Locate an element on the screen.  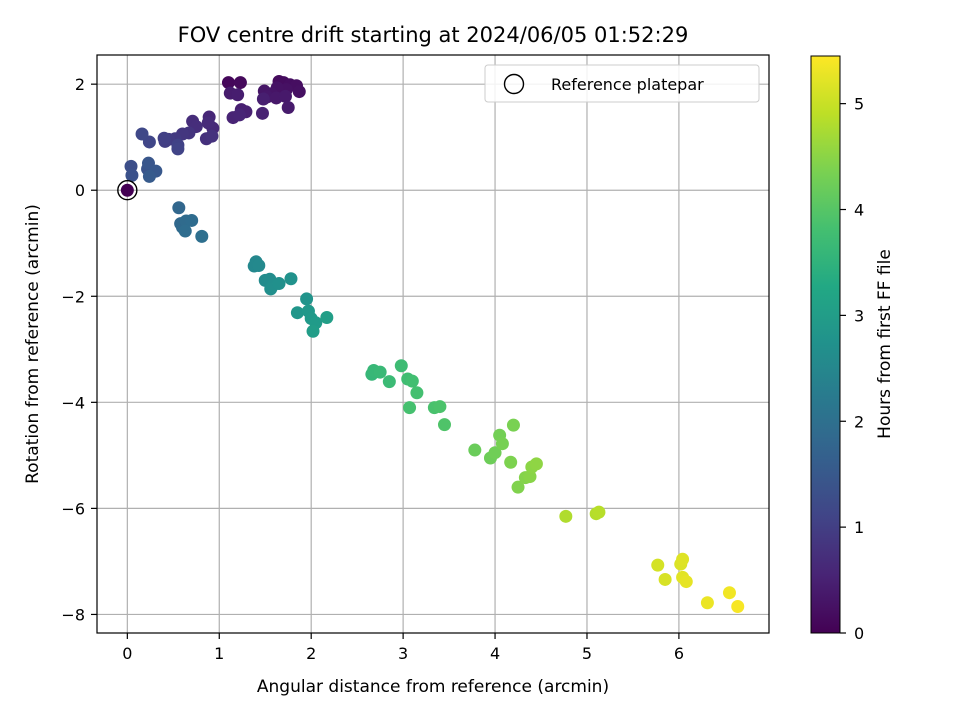
x-tick-label: 0 is located at coordinates (127, 653).